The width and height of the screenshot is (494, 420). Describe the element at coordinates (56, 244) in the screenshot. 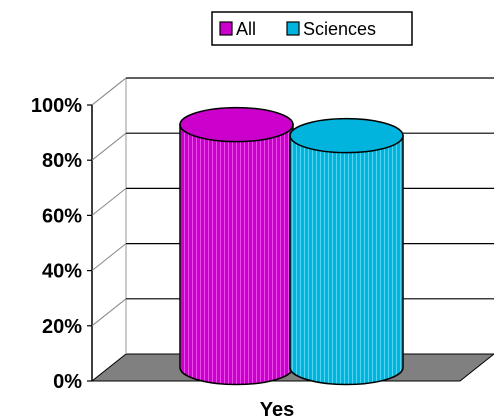

I see `y-axis-tick-labels: 0% 20% 40% 60% 80% 100%` at that location.